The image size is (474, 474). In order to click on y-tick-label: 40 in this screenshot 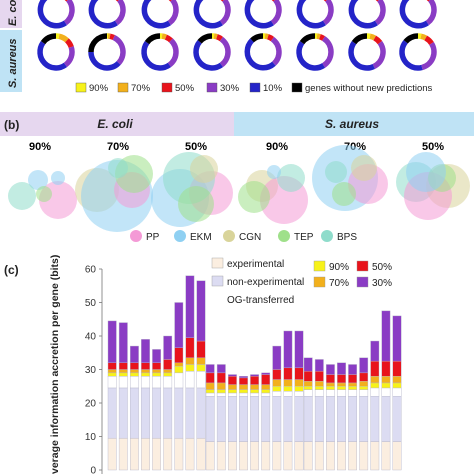, I will do `click(91, 337)`.